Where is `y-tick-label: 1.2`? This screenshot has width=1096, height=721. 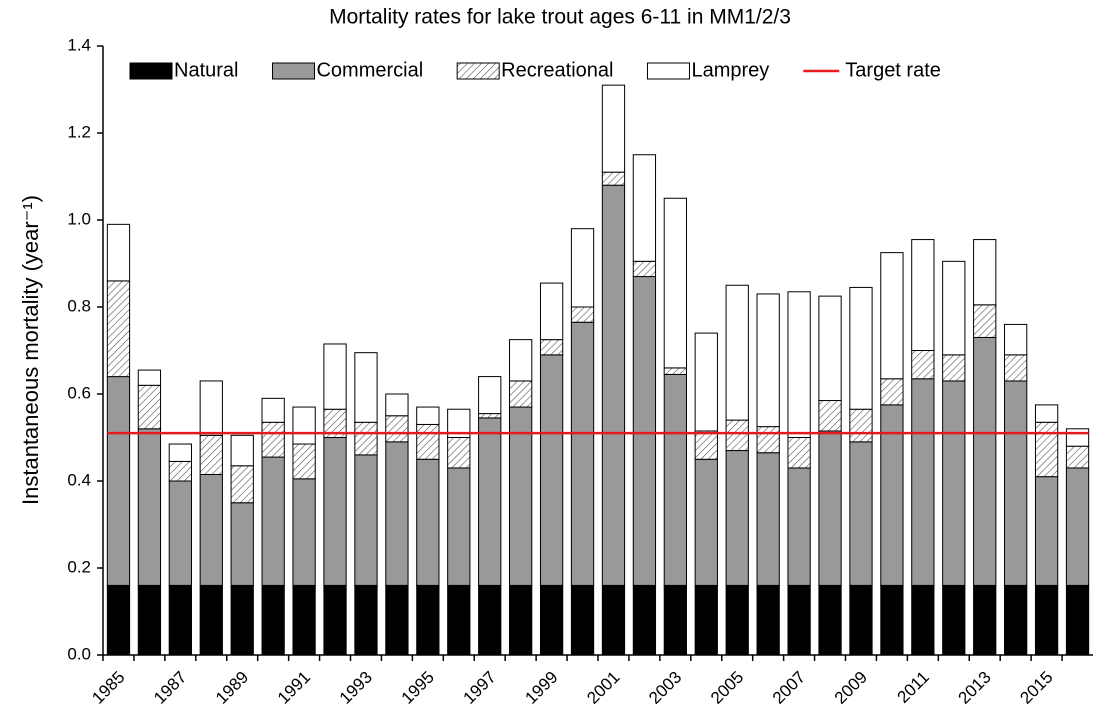
y-tick-label: 1.2 is located at coordinates (79, 131).